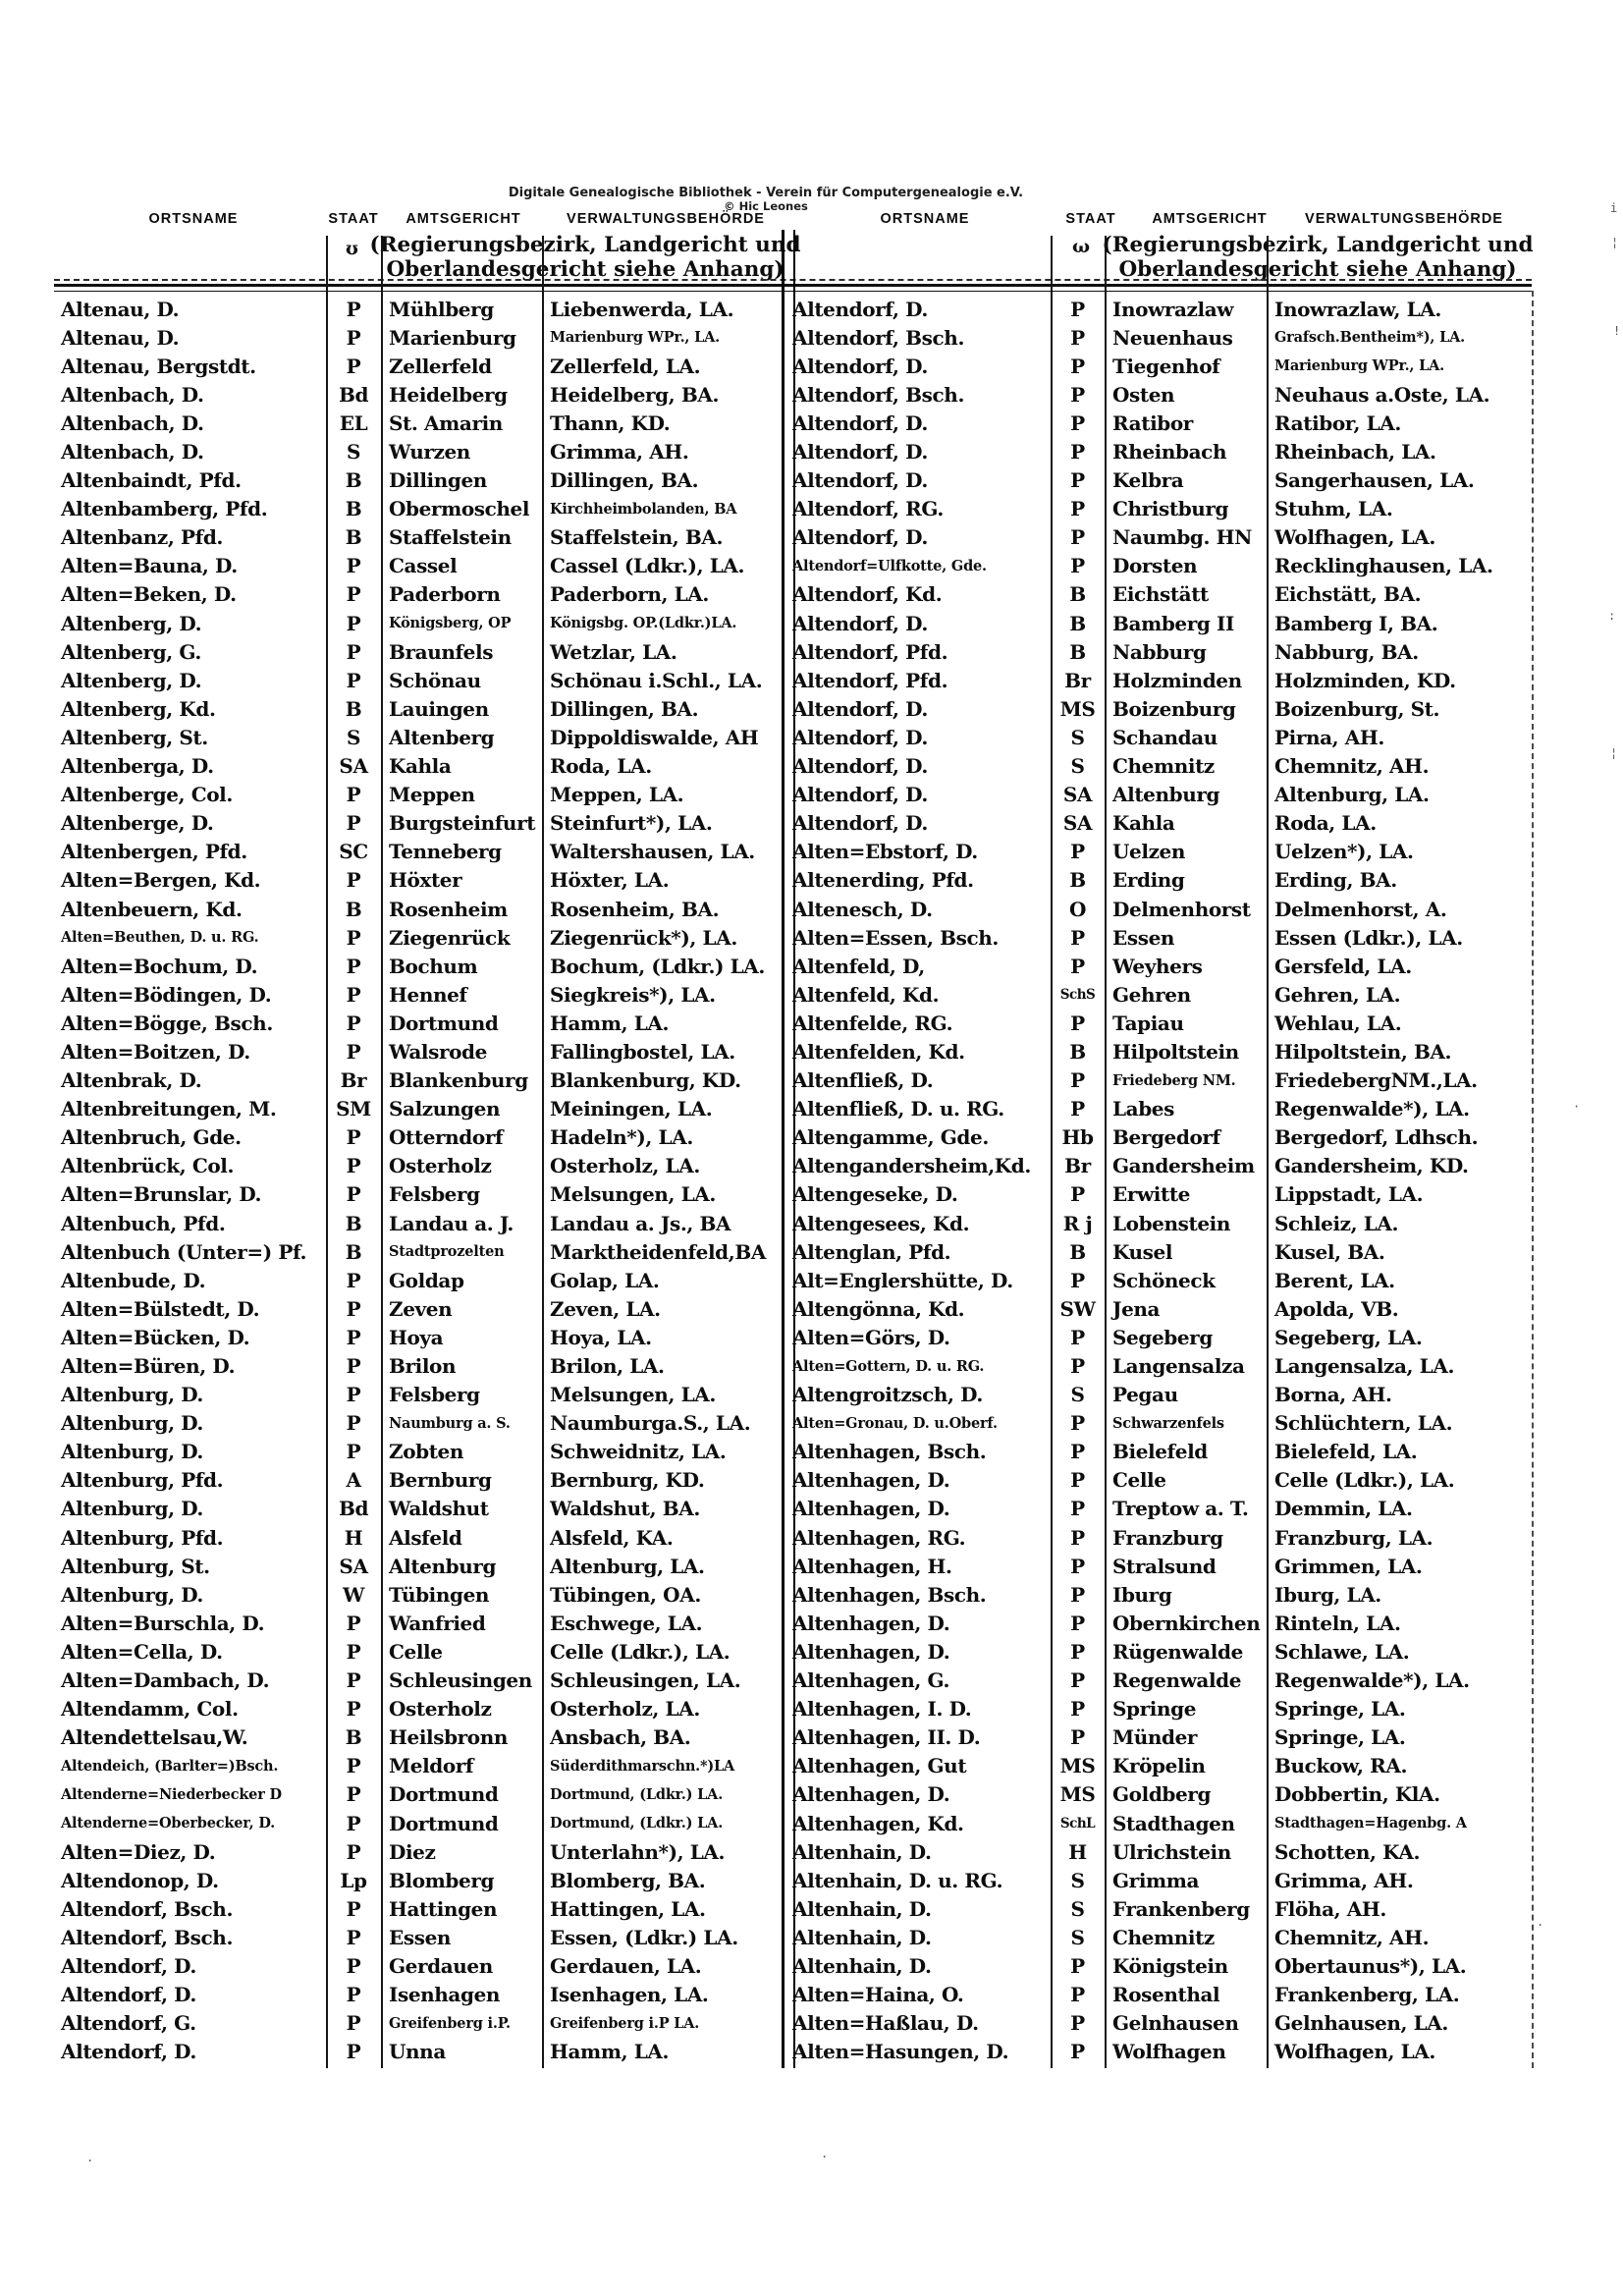 Image resolution: width=1623 pixels, height=2296 pixels. What do you see at coordinates (642, 1766) in the screenshot?
I see `verwaltungsbehoerde-cell: Süderdithmarschn.*)LA` at bounding box center [642, 1766].